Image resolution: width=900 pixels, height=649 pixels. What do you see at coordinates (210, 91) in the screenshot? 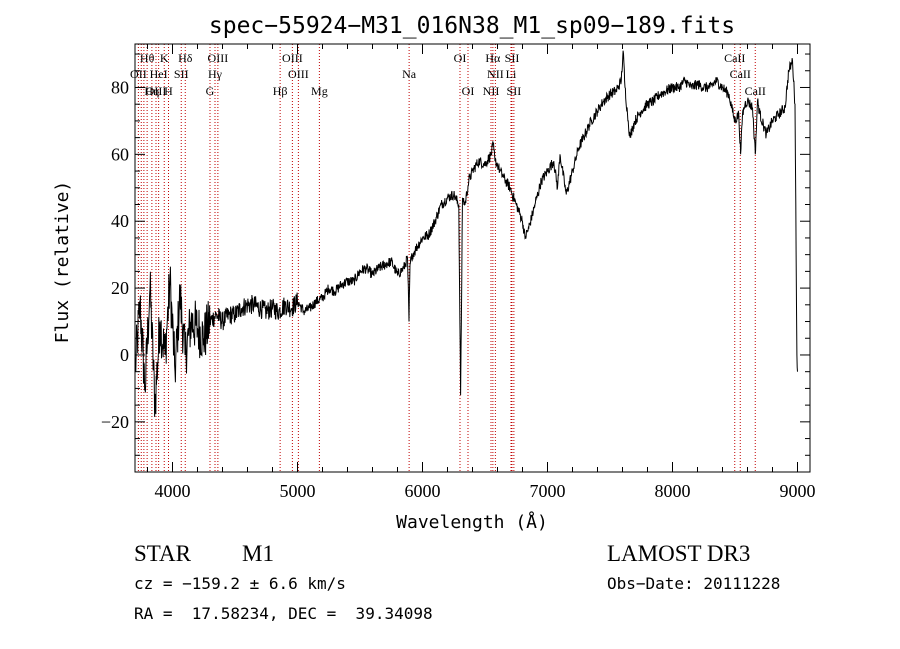
I see `emission-line-label: G` at bounding box center [210, 91].